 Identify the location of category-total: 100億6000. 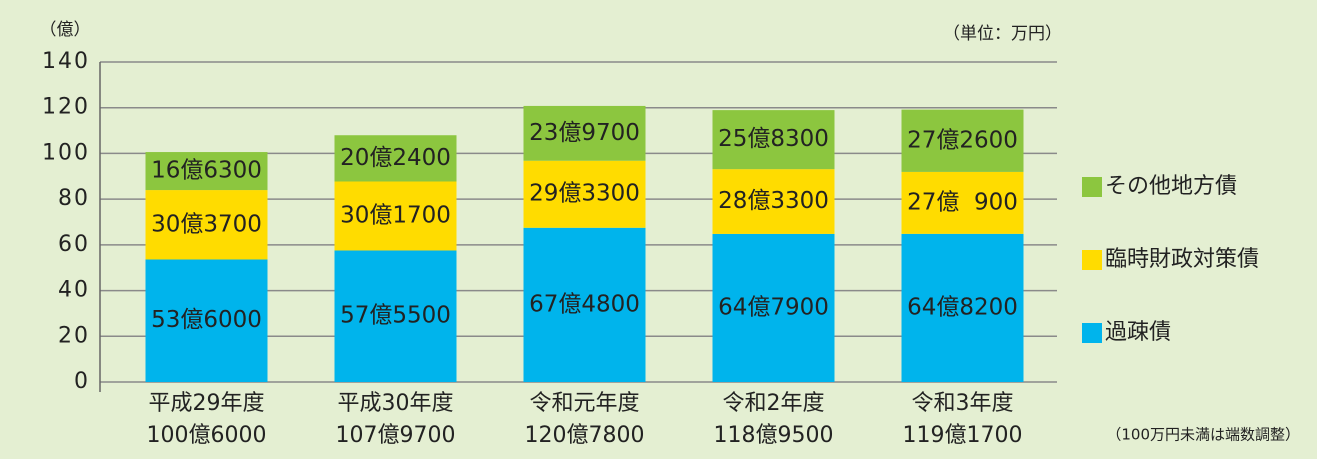
(207, 435).